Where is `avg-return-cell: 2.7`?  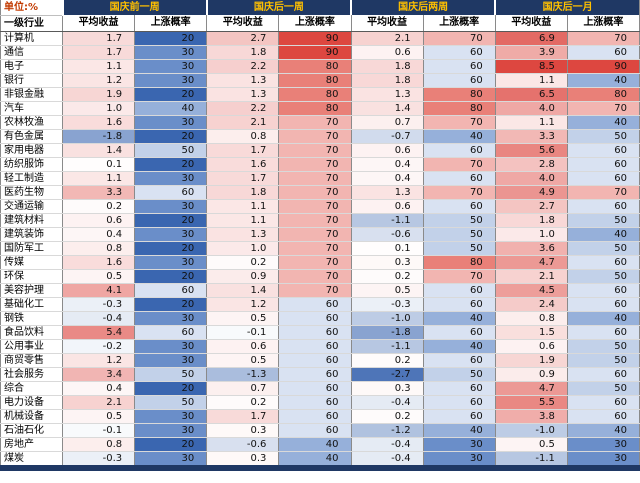 avg-return-cell: 2.7 is located at coordinates (531, 206).